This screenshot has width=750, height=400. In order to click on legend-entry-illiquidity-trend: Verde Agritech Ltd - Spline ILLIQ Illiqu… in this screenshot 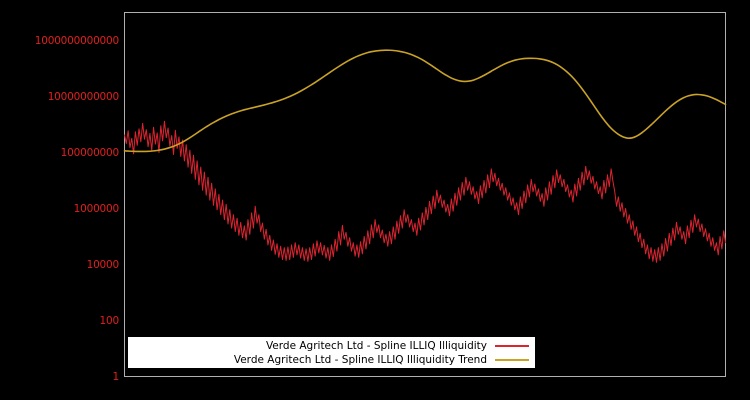, I will do `click(328, 360)`.